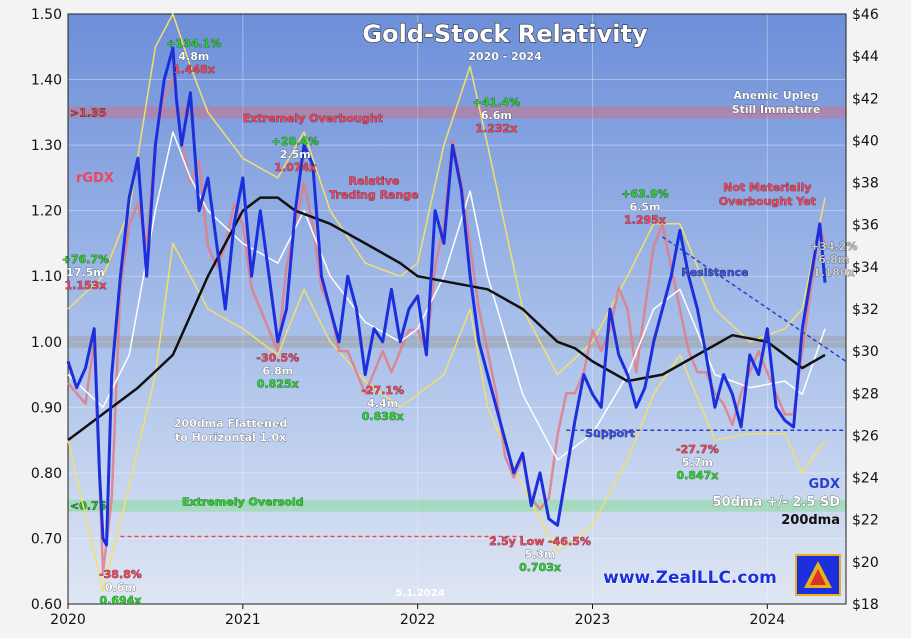 The height and width of the screenshot is (638, 911). Describe the element at coordinates (865, 479) in the screenshot. I see `right-tick-label: $24` at that location.